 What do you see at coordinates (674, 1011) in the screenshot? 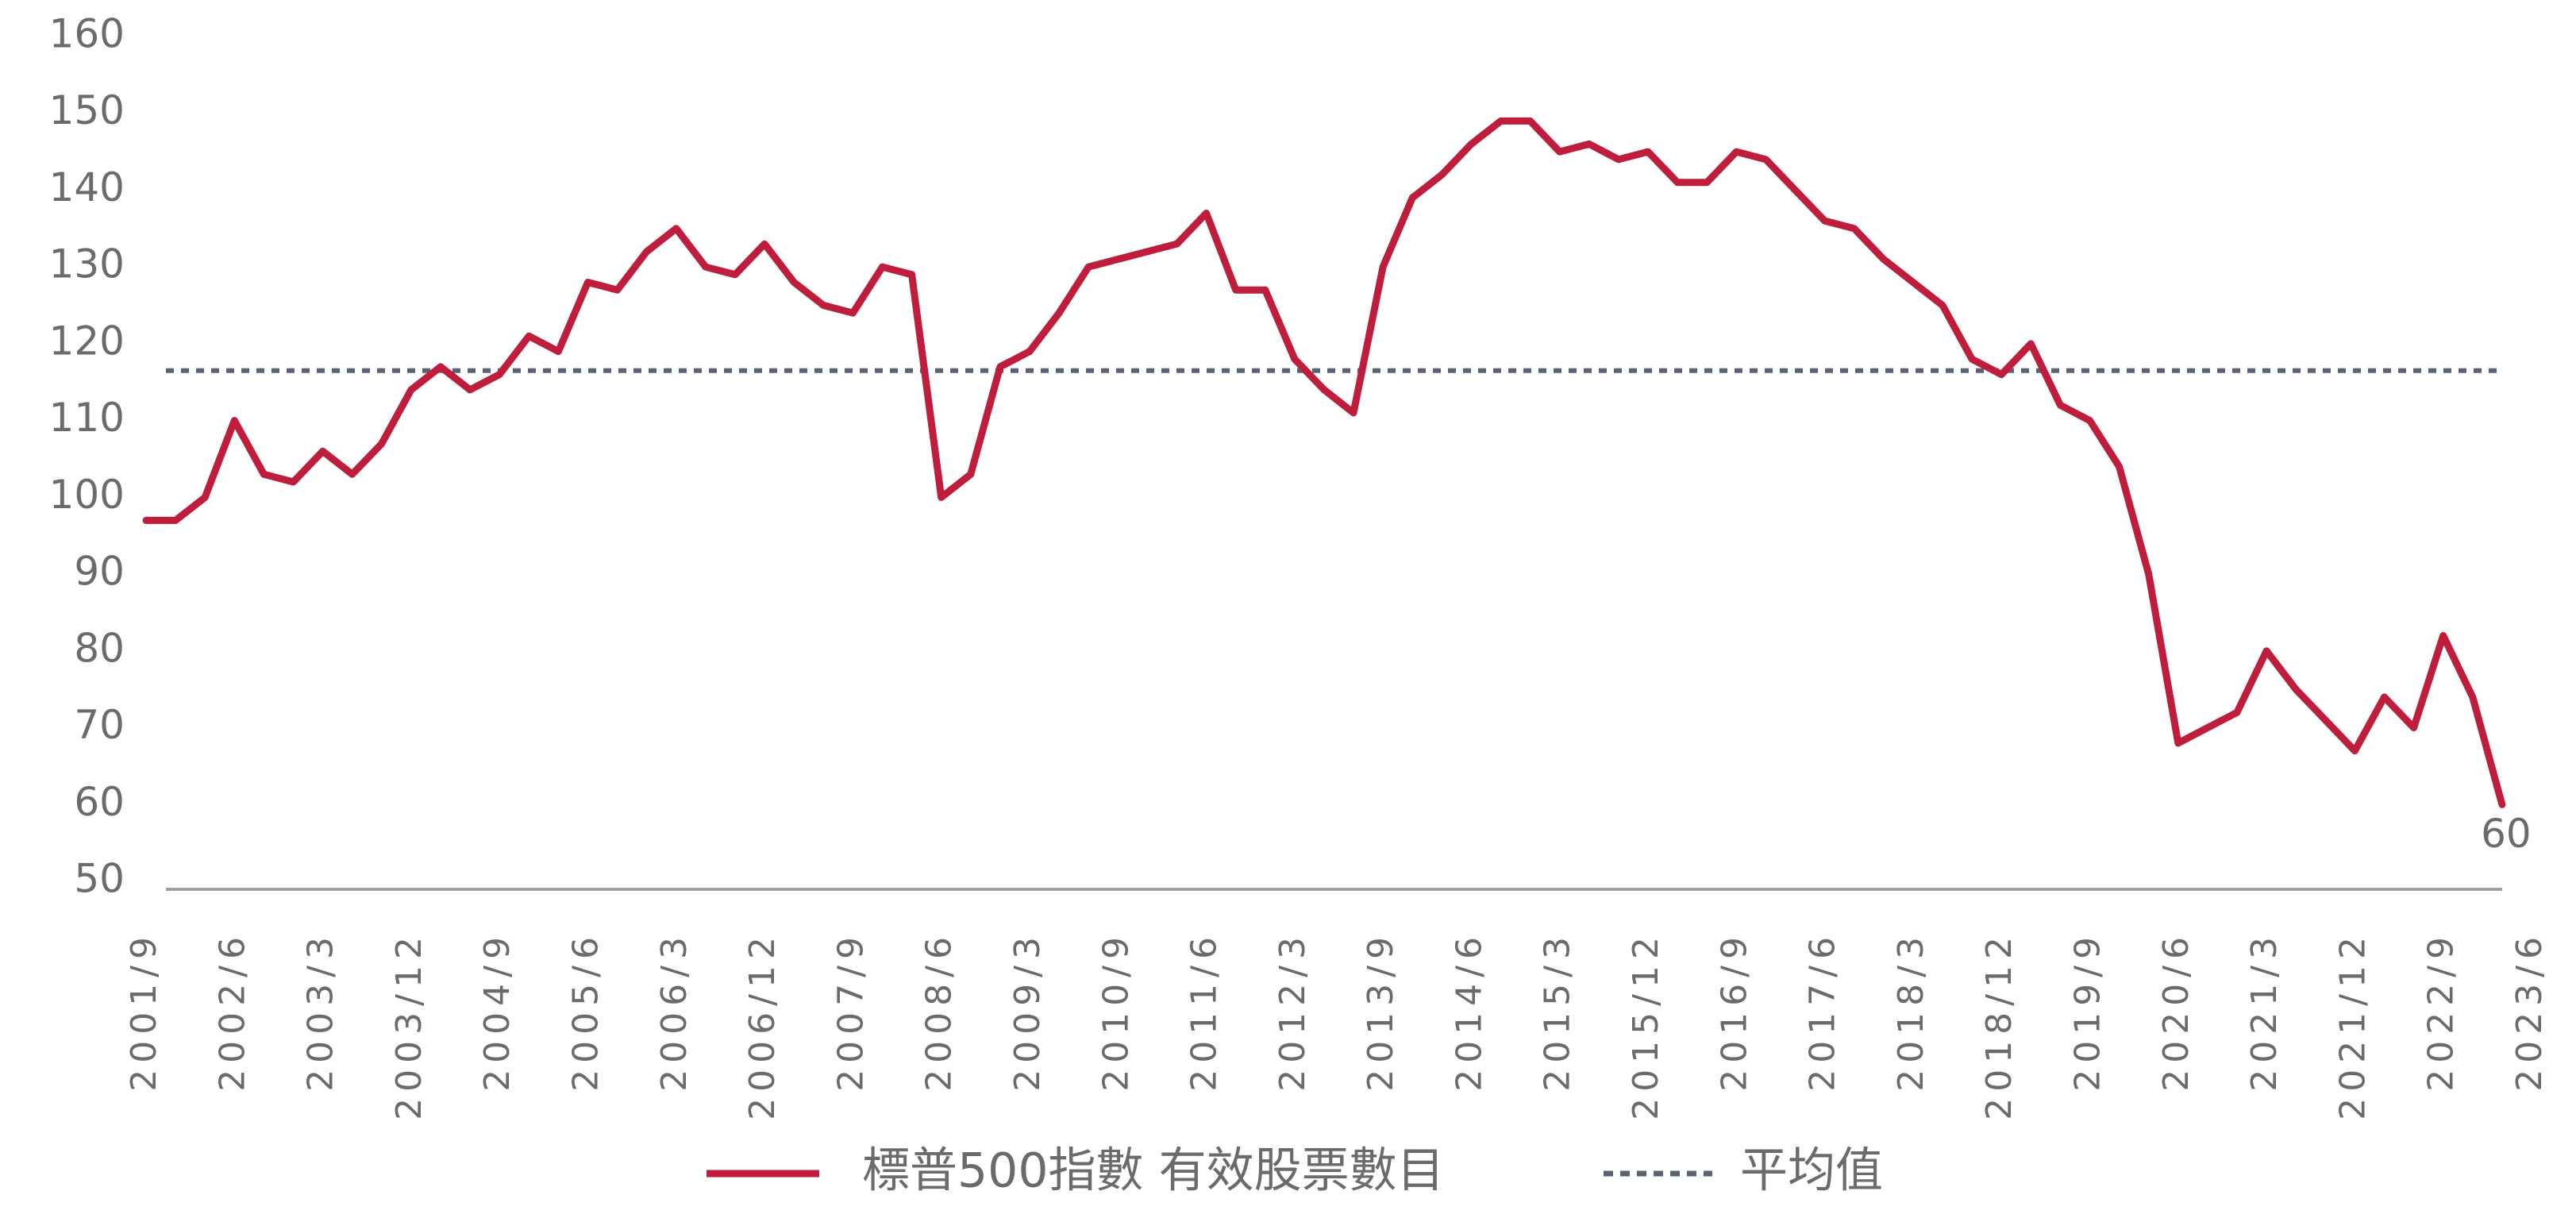
I see `x-tick-label: 2006/3` at bounding box center [674, 1011].